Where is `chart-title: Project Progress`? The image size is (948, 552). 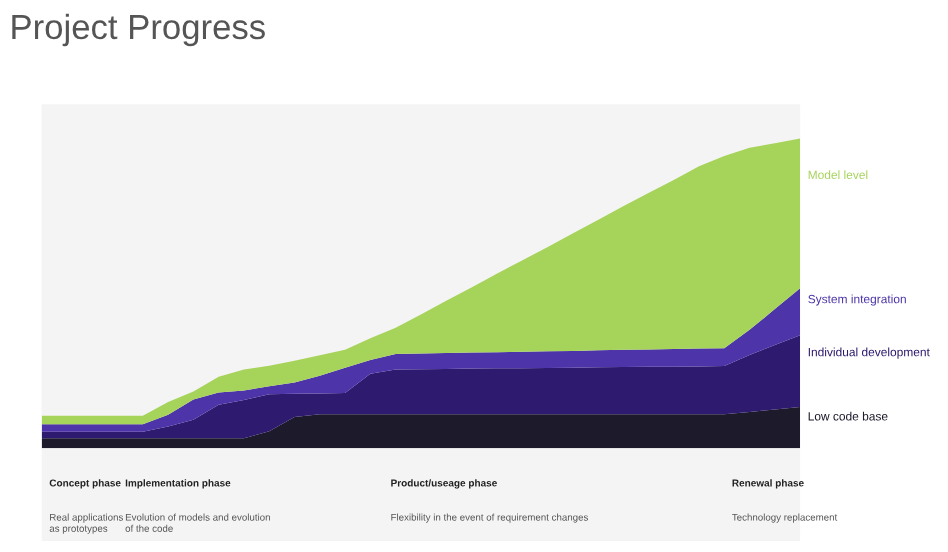
chart-title: Project Progress is located at coordinates (138, 30).